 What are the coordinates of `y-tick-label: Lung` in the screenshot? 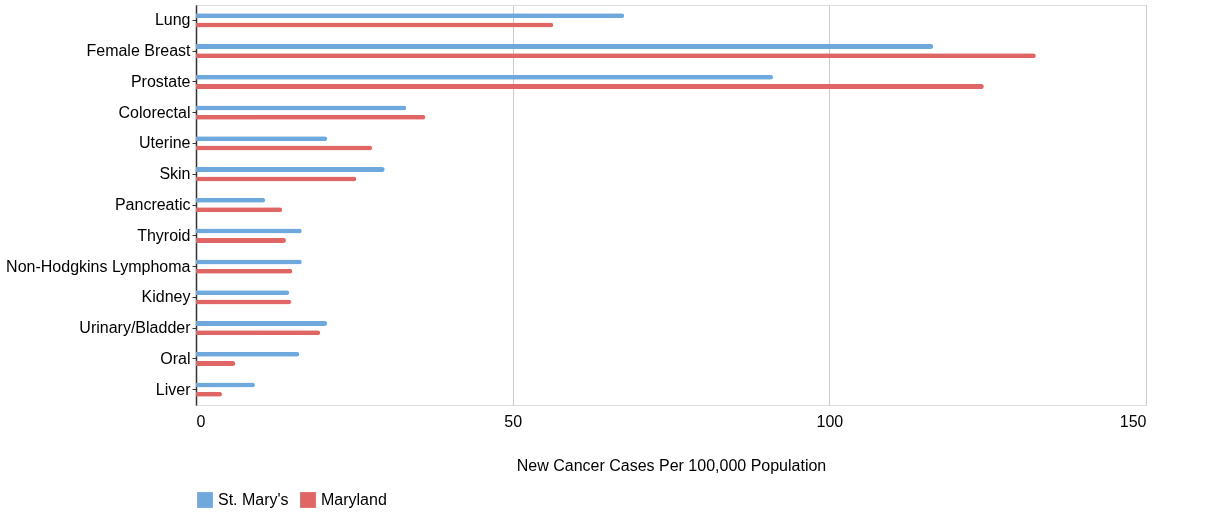 It's located at (172, 20).